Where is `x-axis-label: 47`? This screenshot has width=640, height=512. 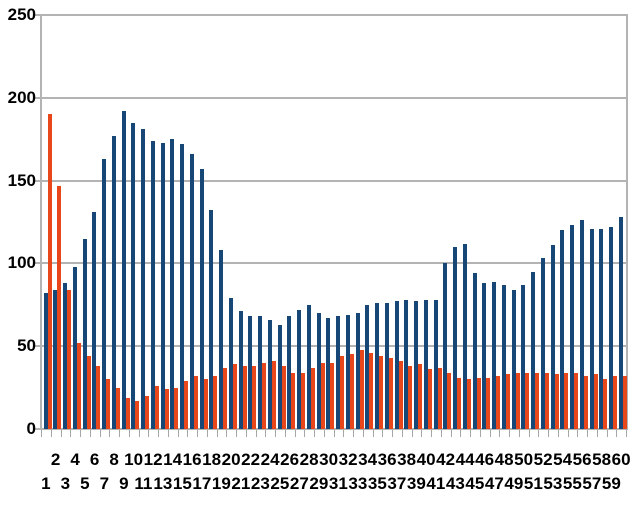 x-axis-label: 47 is located at coordinates (494, 483).